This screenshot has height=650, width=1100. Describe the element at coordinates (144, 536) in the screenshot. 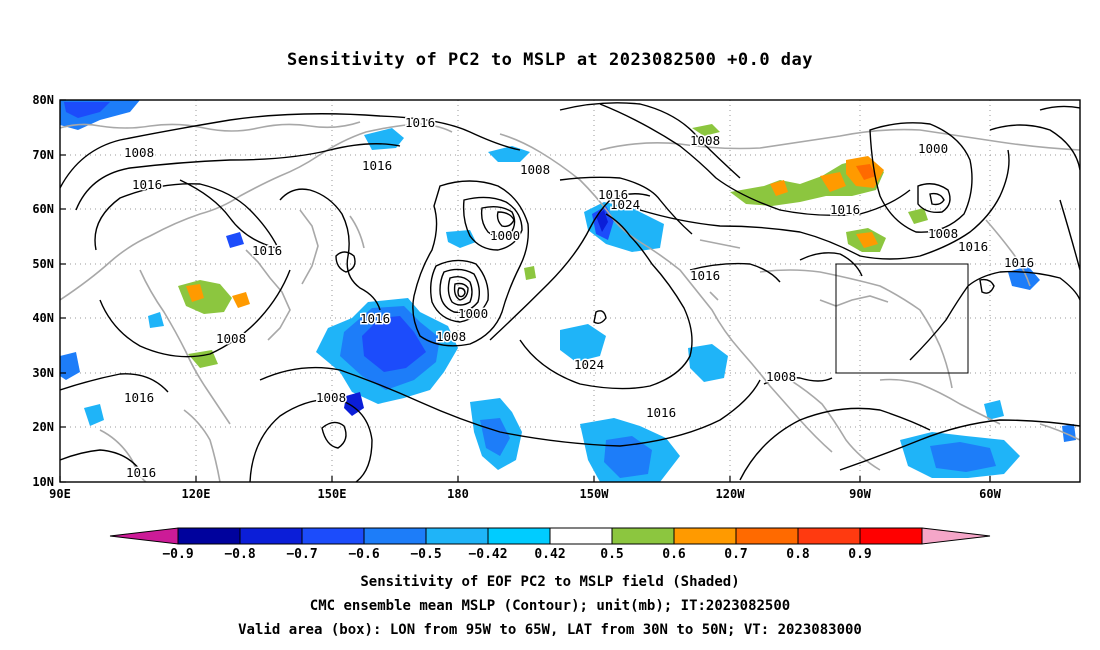

I see `colorbar-min-arrow` at that location.